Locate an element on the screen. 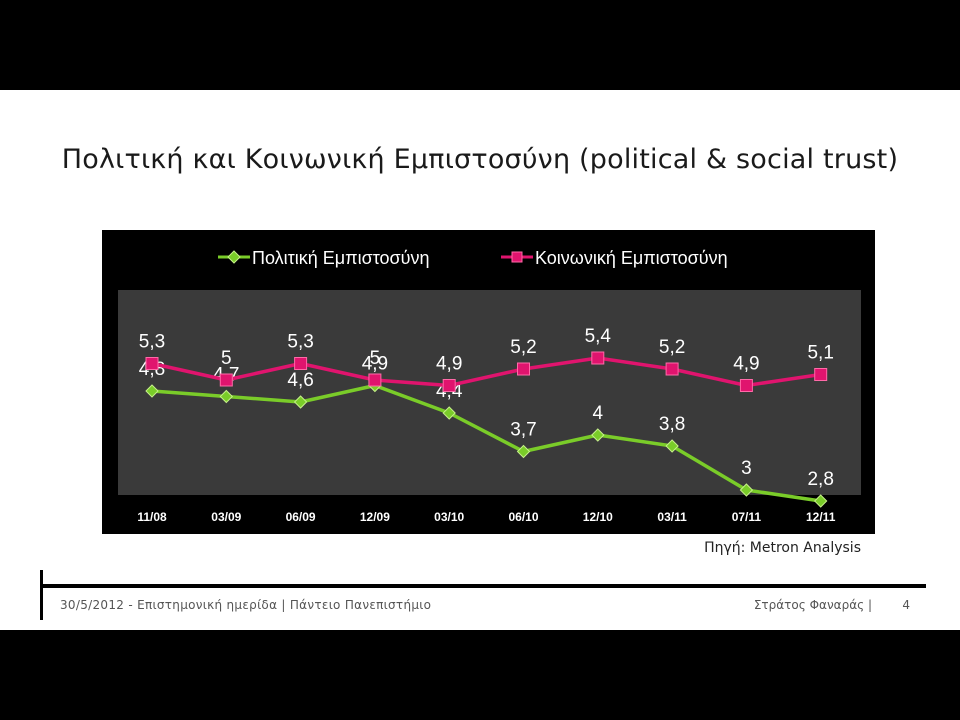 The height and width of the screenshot is (720, 960). x-tick-label: 12/11 is located at coordinates (821, 517).